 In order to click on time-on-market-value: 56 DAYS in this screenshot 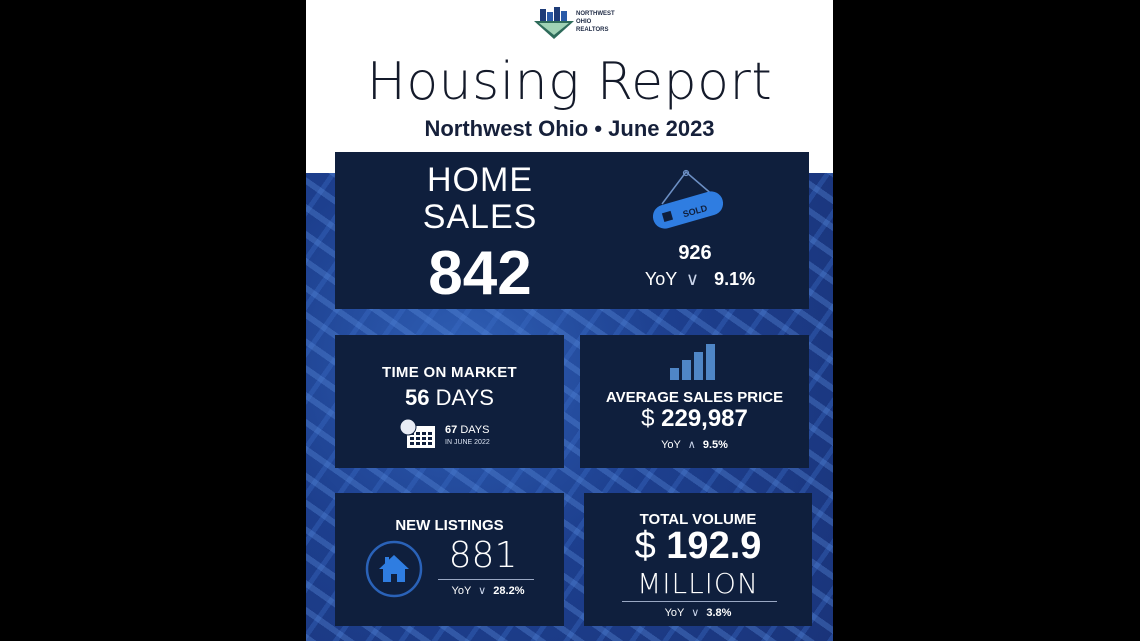, I will do `click(449, 398)`.